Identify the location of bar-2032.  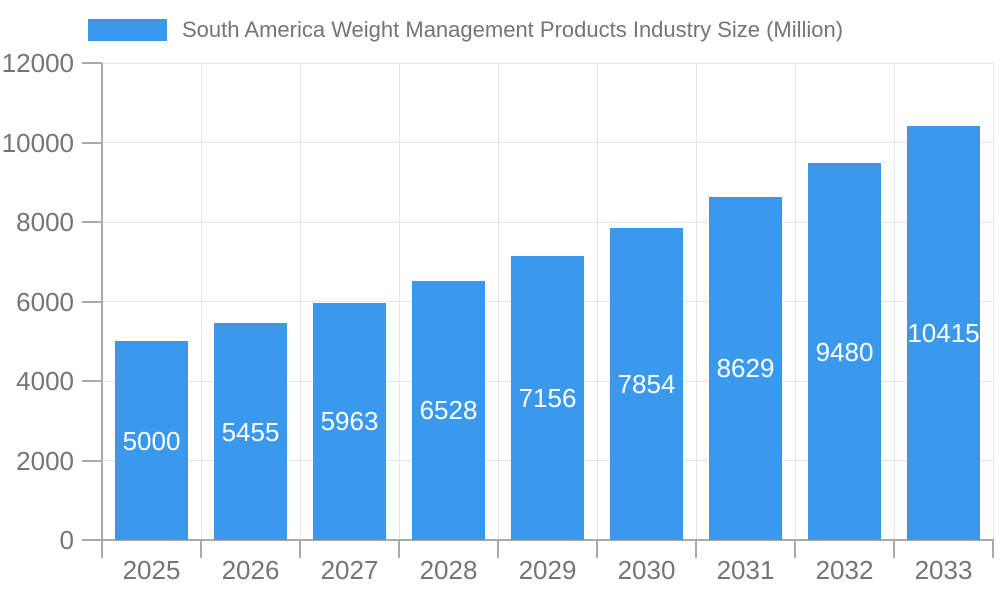
(844, 351).